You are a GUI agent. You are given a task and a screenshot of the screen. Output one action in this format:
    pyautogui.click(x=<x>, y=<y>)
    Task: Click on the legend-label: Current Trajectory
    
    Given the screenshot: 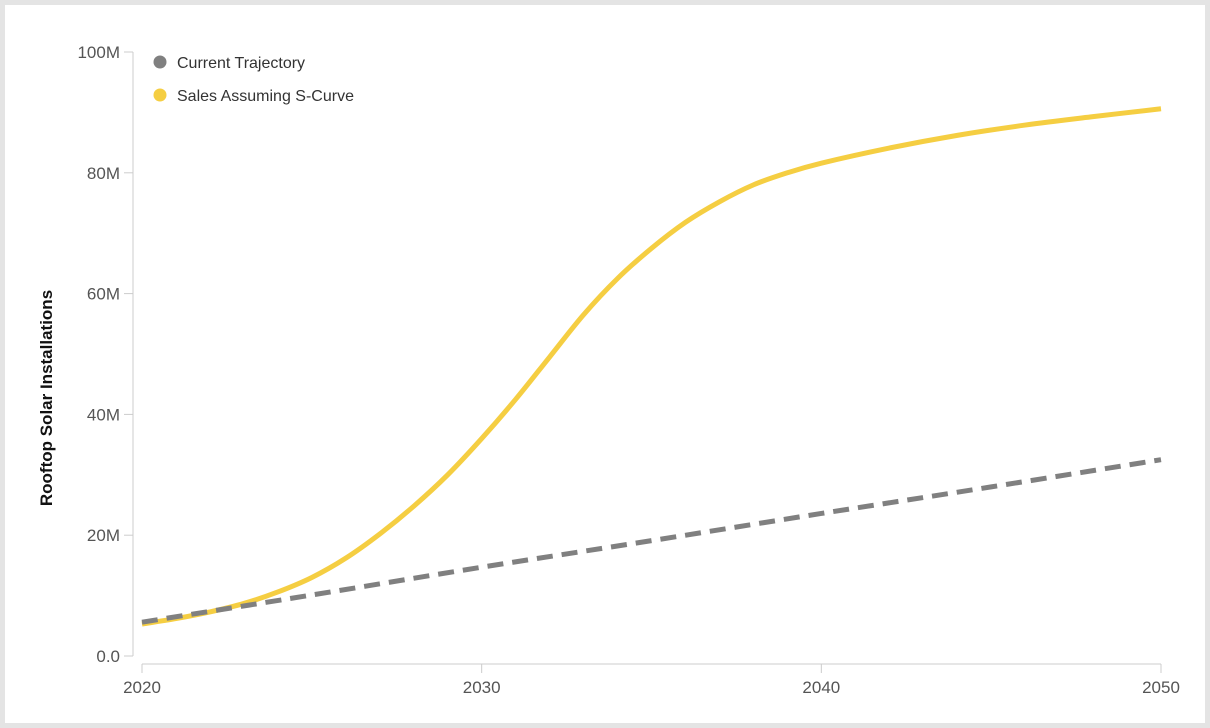 What is the action you would take?
    pyautogui.click(x=241, y=63)
    